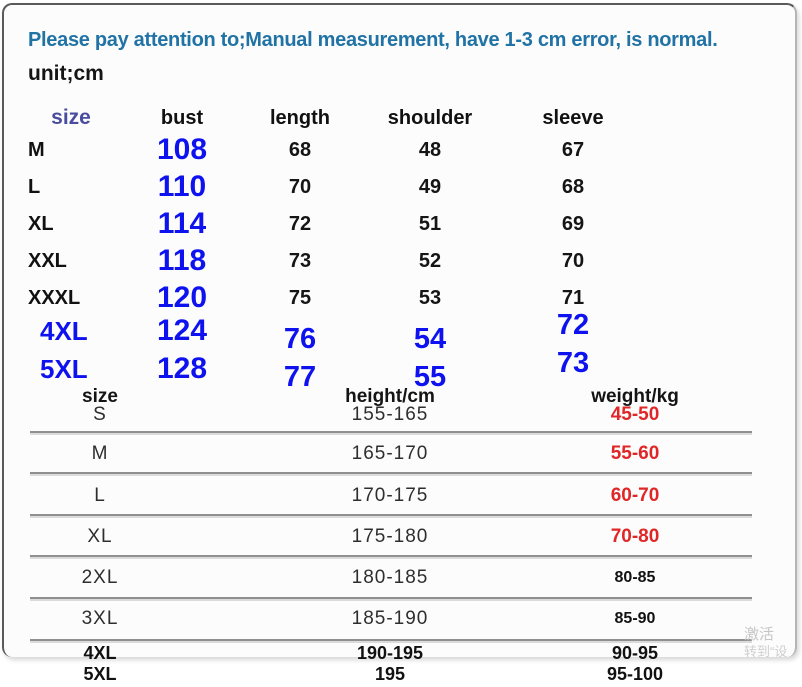 The width and height of the screenshot is (802, 687). Describe the element at coordinates (430, 261) in the screenshot. I see `shoulder-value: 52` at that location.